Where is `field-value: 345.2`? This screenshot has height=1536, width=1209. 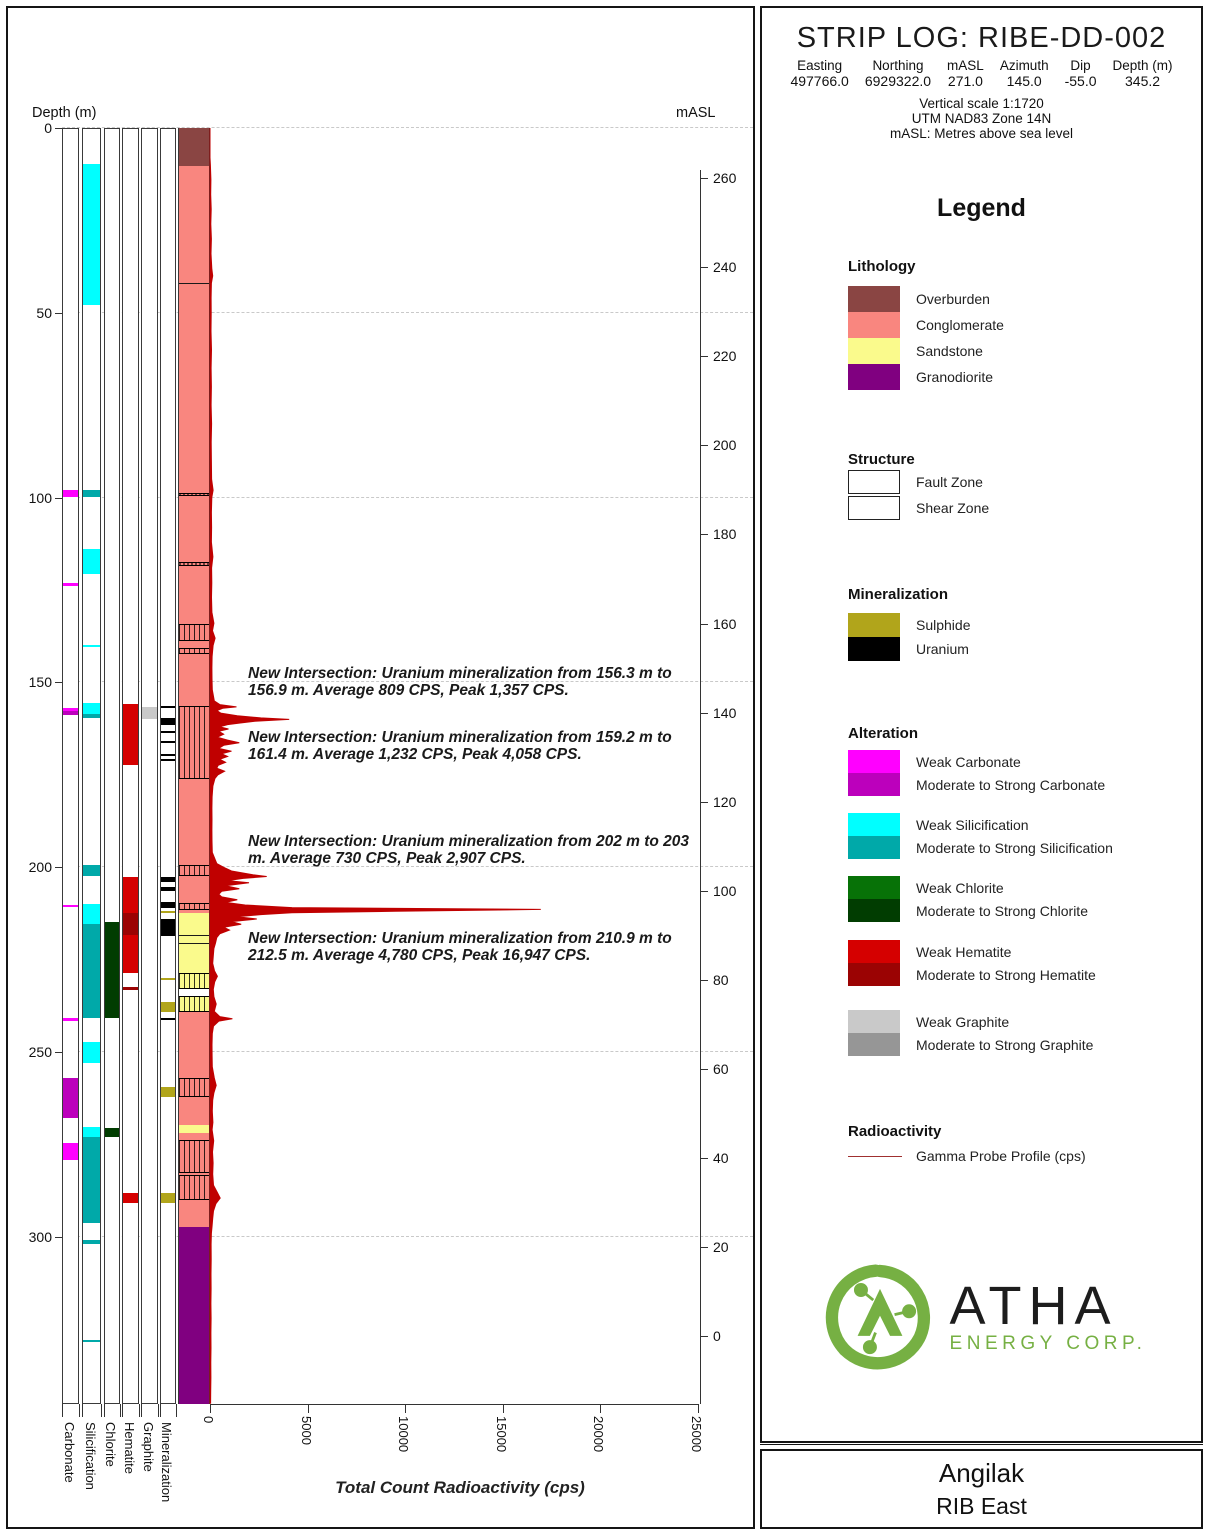 field-value: 345.2 is located at coordinates (1143, 81).